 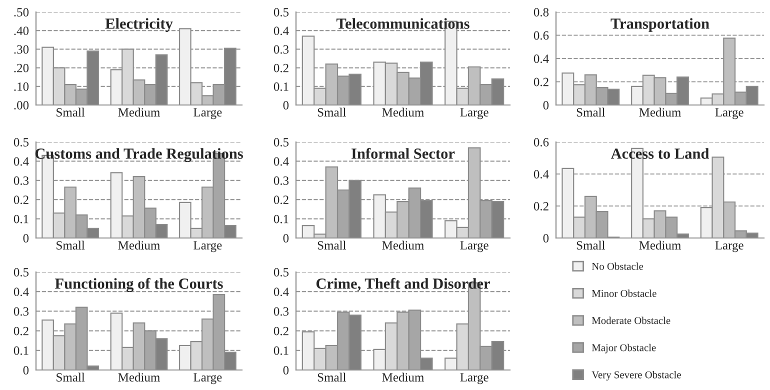 I want to click on y-tick-label: .10, so click(x=21, y=86).